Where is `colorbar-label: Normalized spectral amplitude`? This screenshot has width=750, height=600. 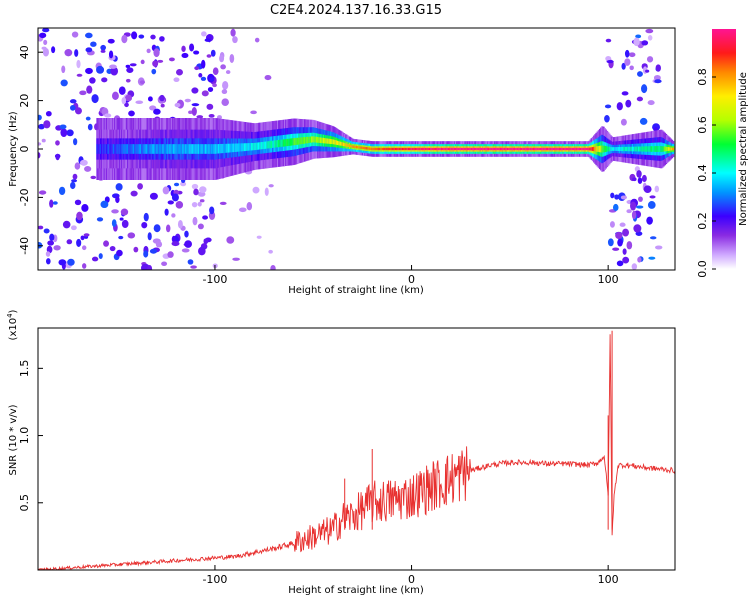 colorbar-label: Normalized spectral amplitude is located at coordinates (743, 149).